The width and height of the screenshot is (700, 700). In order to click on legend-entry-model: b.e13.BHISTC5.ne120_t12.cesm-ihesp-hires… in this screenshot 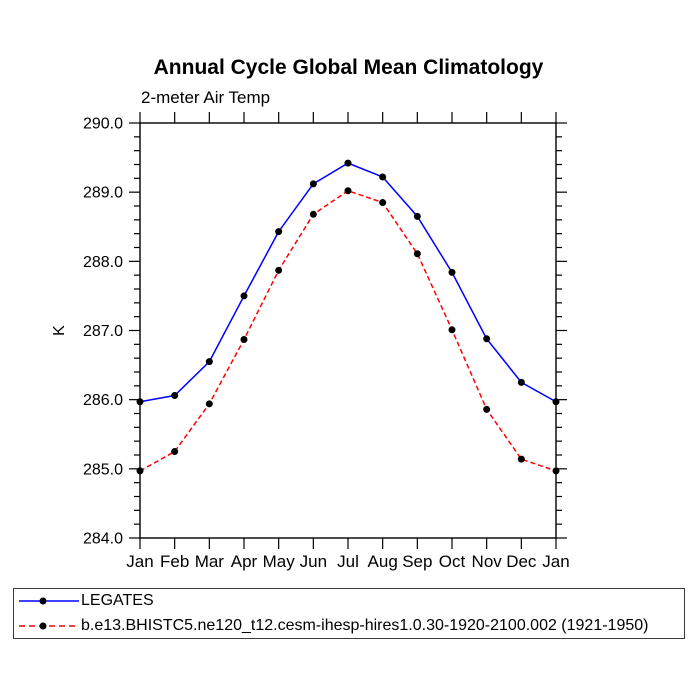, I will do `click(349, 626)`.